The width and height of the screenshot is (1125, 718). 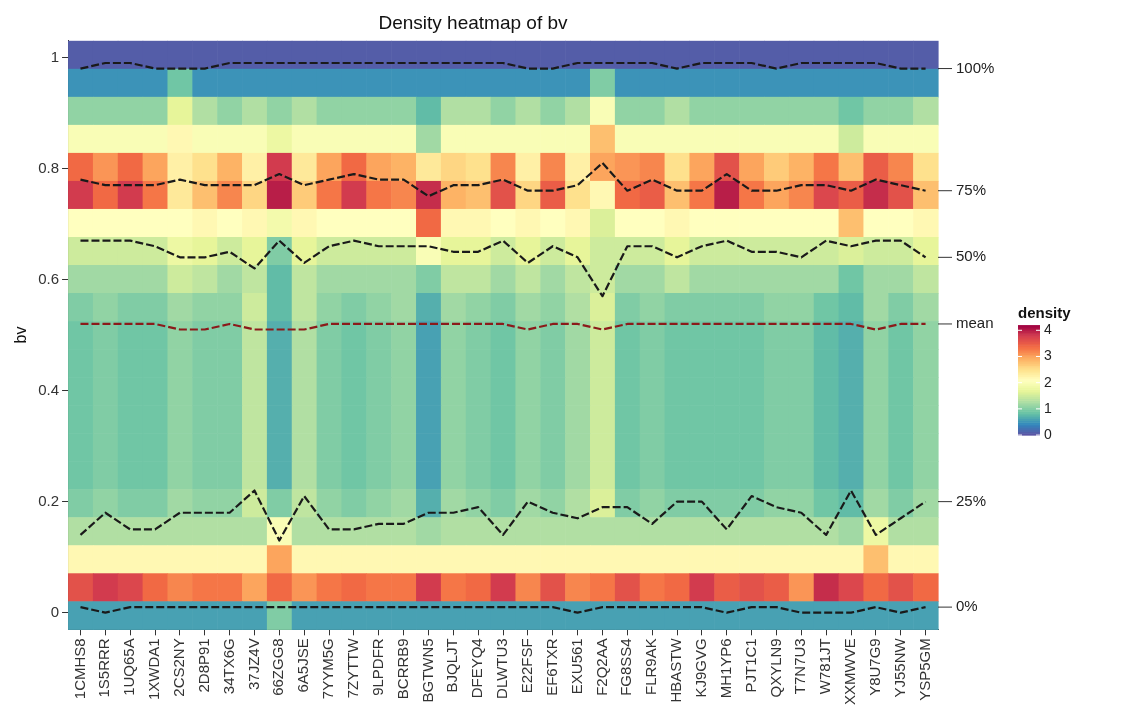 What do you see at coordinates (278, 667) in the screenshot?
I see `x-tick-label: 66ZGG8` at bounding box center [278, 667].